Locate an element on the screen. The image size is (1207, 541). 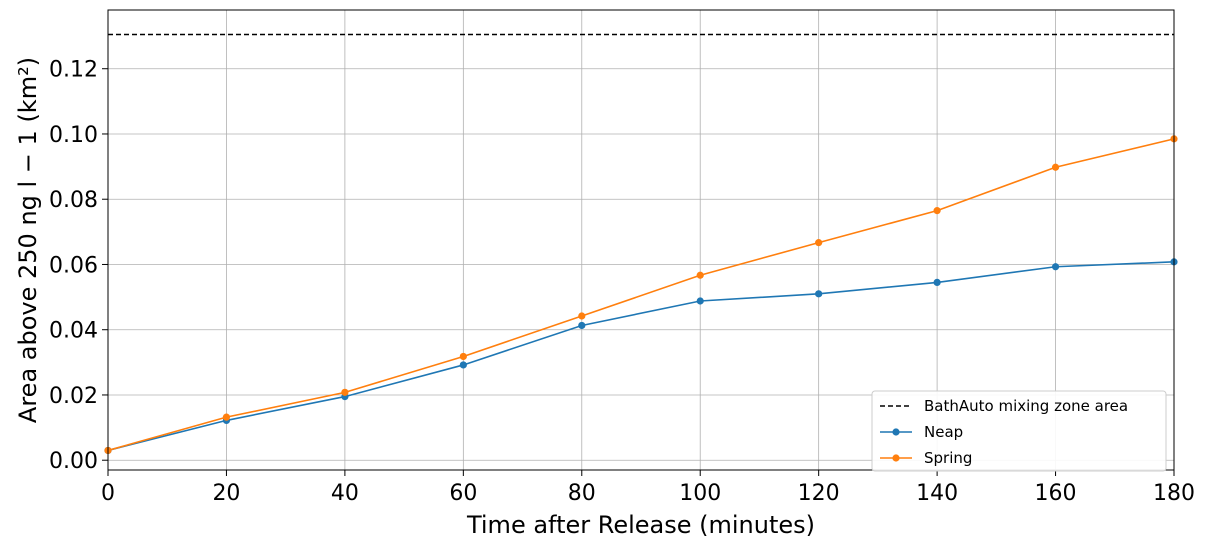
x-tick-label: 0 is located at coordinates (108, 493).